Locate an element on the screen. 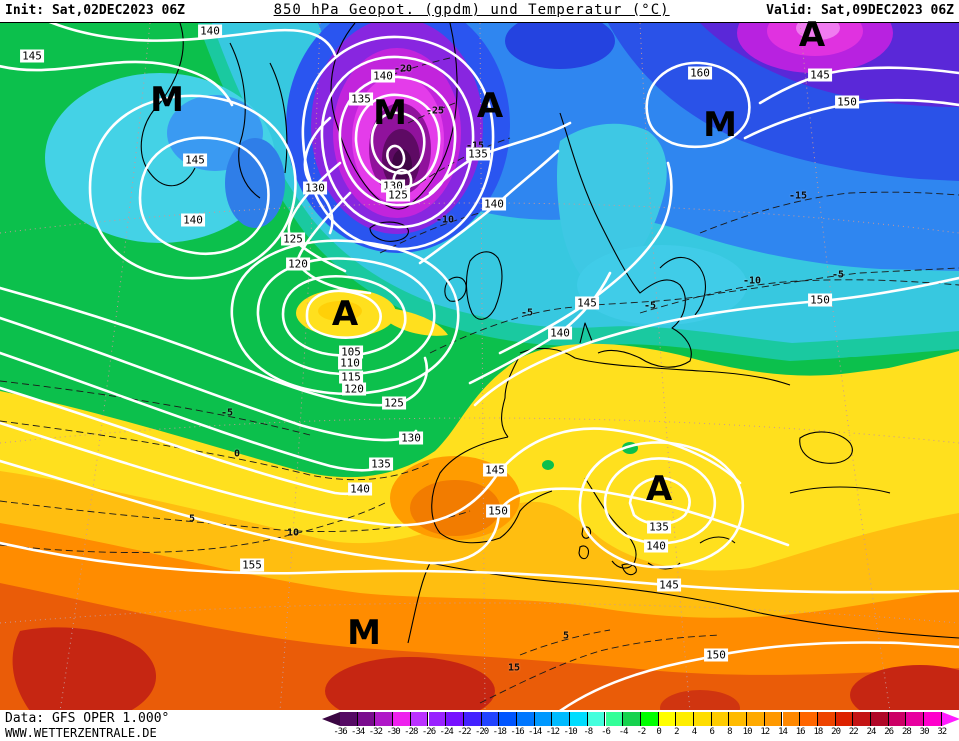 This screenshot has height=741, width=959. colorbar-tick-label: -8 is located at coordinates (588, 732).